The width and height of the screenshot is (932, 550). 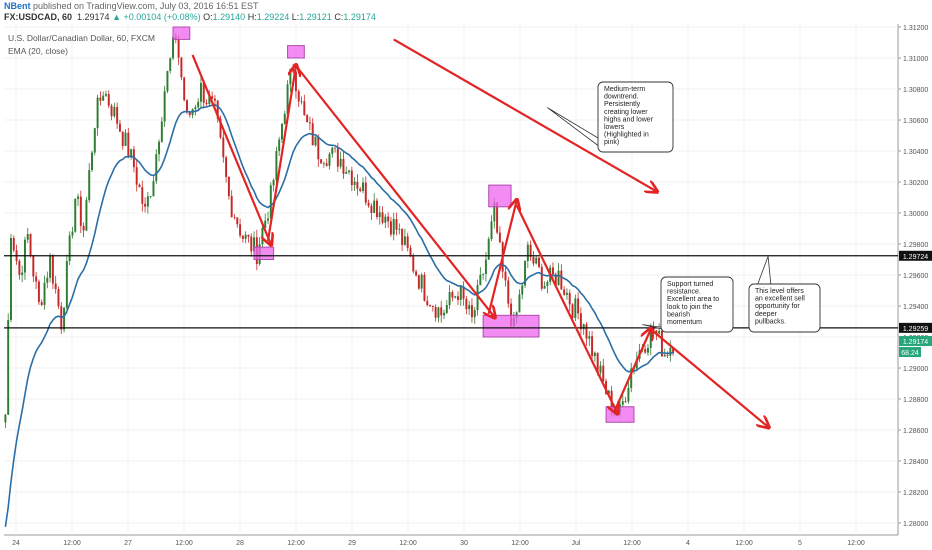 What do you see at coordinates (915, 152) in the screenshot?
I see `y-tick-label: 1.30400` at bounding box center [915, 152].